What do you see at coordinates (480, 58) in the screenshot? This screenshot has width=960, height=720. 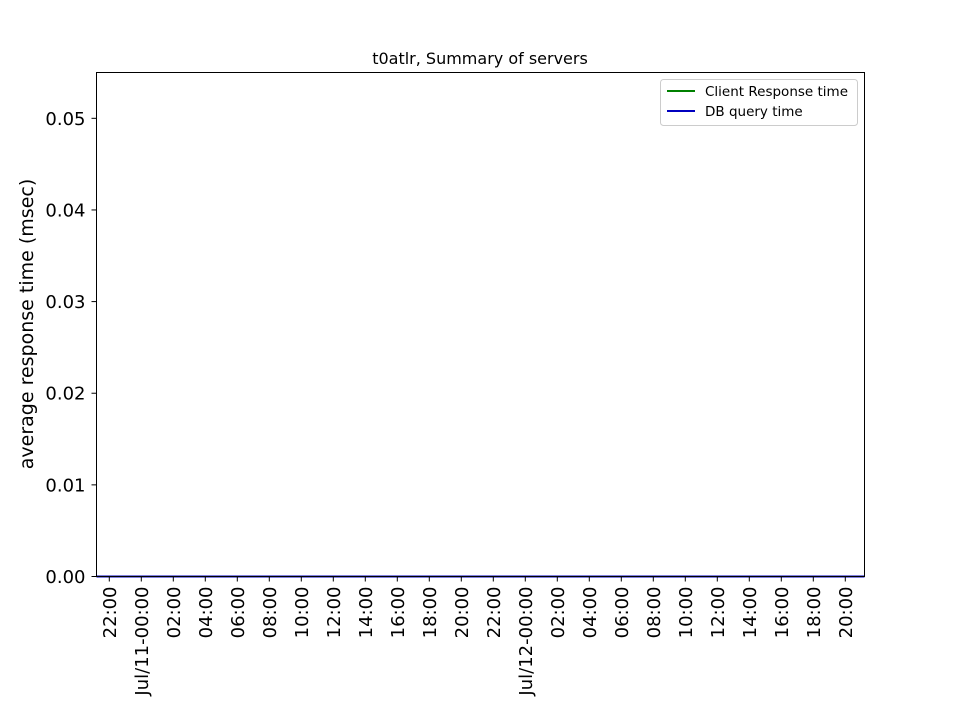 I see `chart-title: t0atlr, Summary of servers` at bounding box center [480, 58].